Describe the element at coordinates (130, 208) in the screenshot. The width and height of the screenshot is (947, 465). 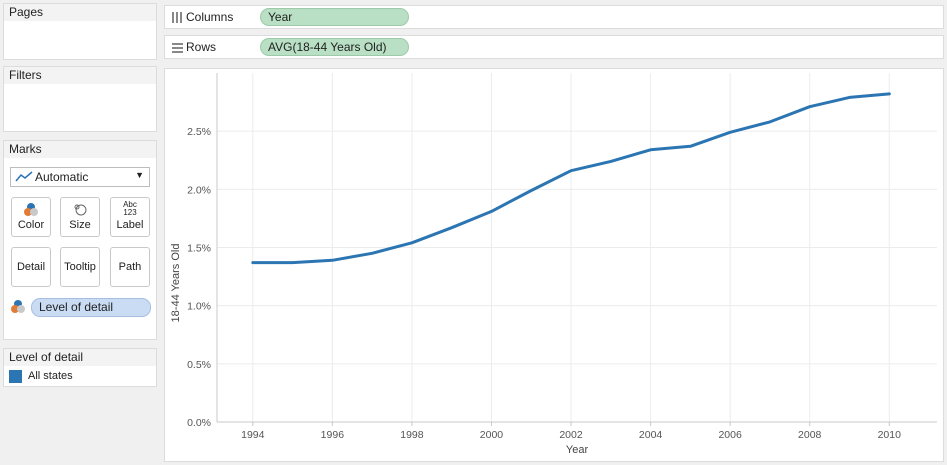
I see `label-icon: Abc 123` at that location.